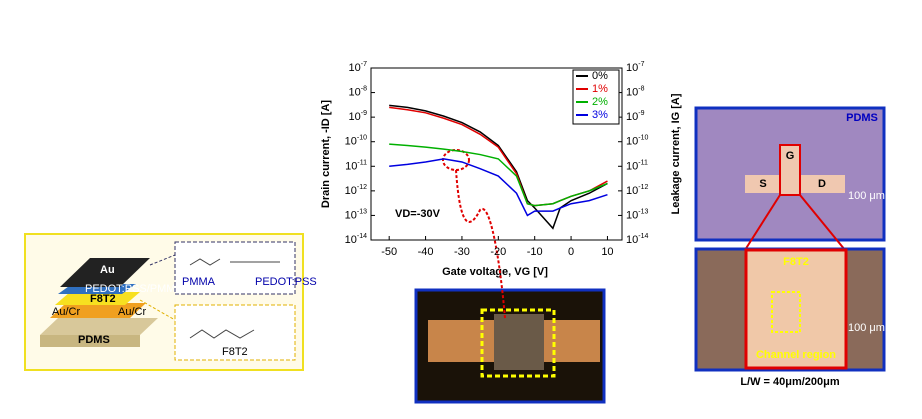  I want to click on layer-label: PEDOT:PSS/PMMA, so click(134, 289).